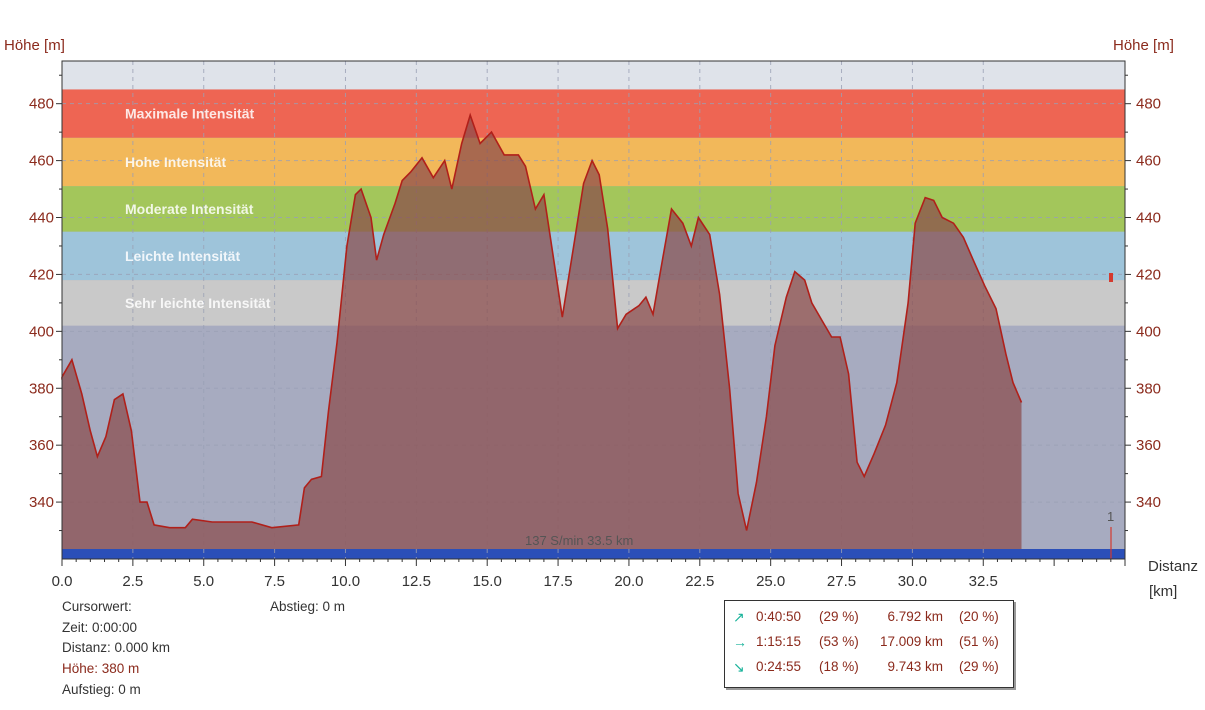  I want to click on x-tick-label: 7.5, so click(274, 581).